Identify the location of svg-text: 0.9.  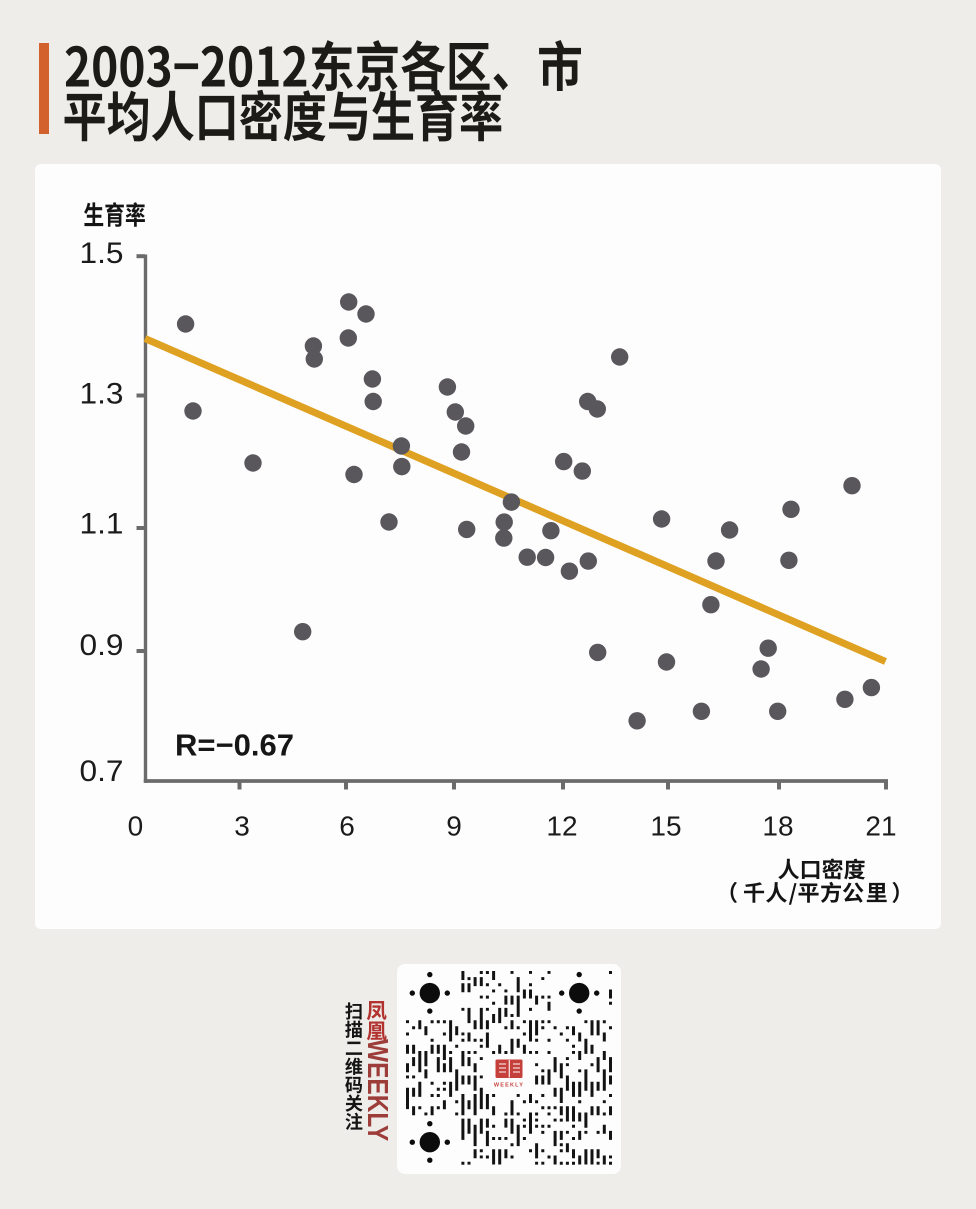
(102, 645).